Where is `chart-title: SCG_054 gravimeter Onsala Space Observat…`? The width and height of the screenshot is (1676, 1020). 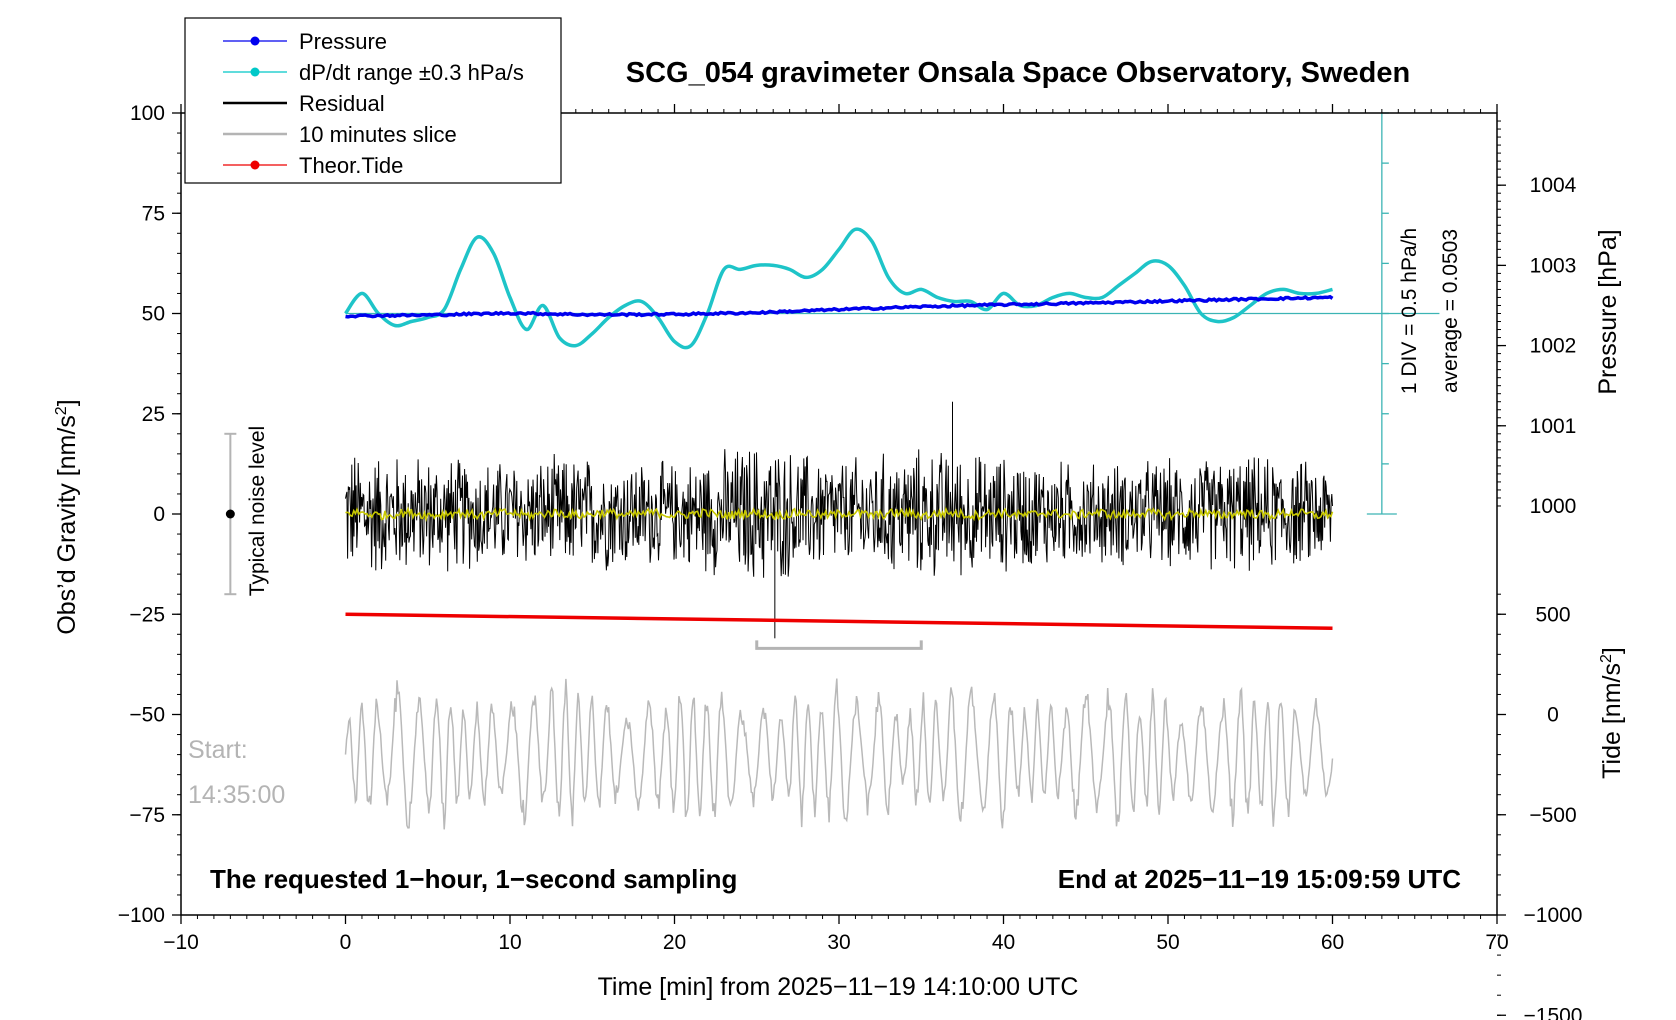 chart-title: SCG_054 gravimeter Onsala Space Observat… is located at coordinates (1018, 73).